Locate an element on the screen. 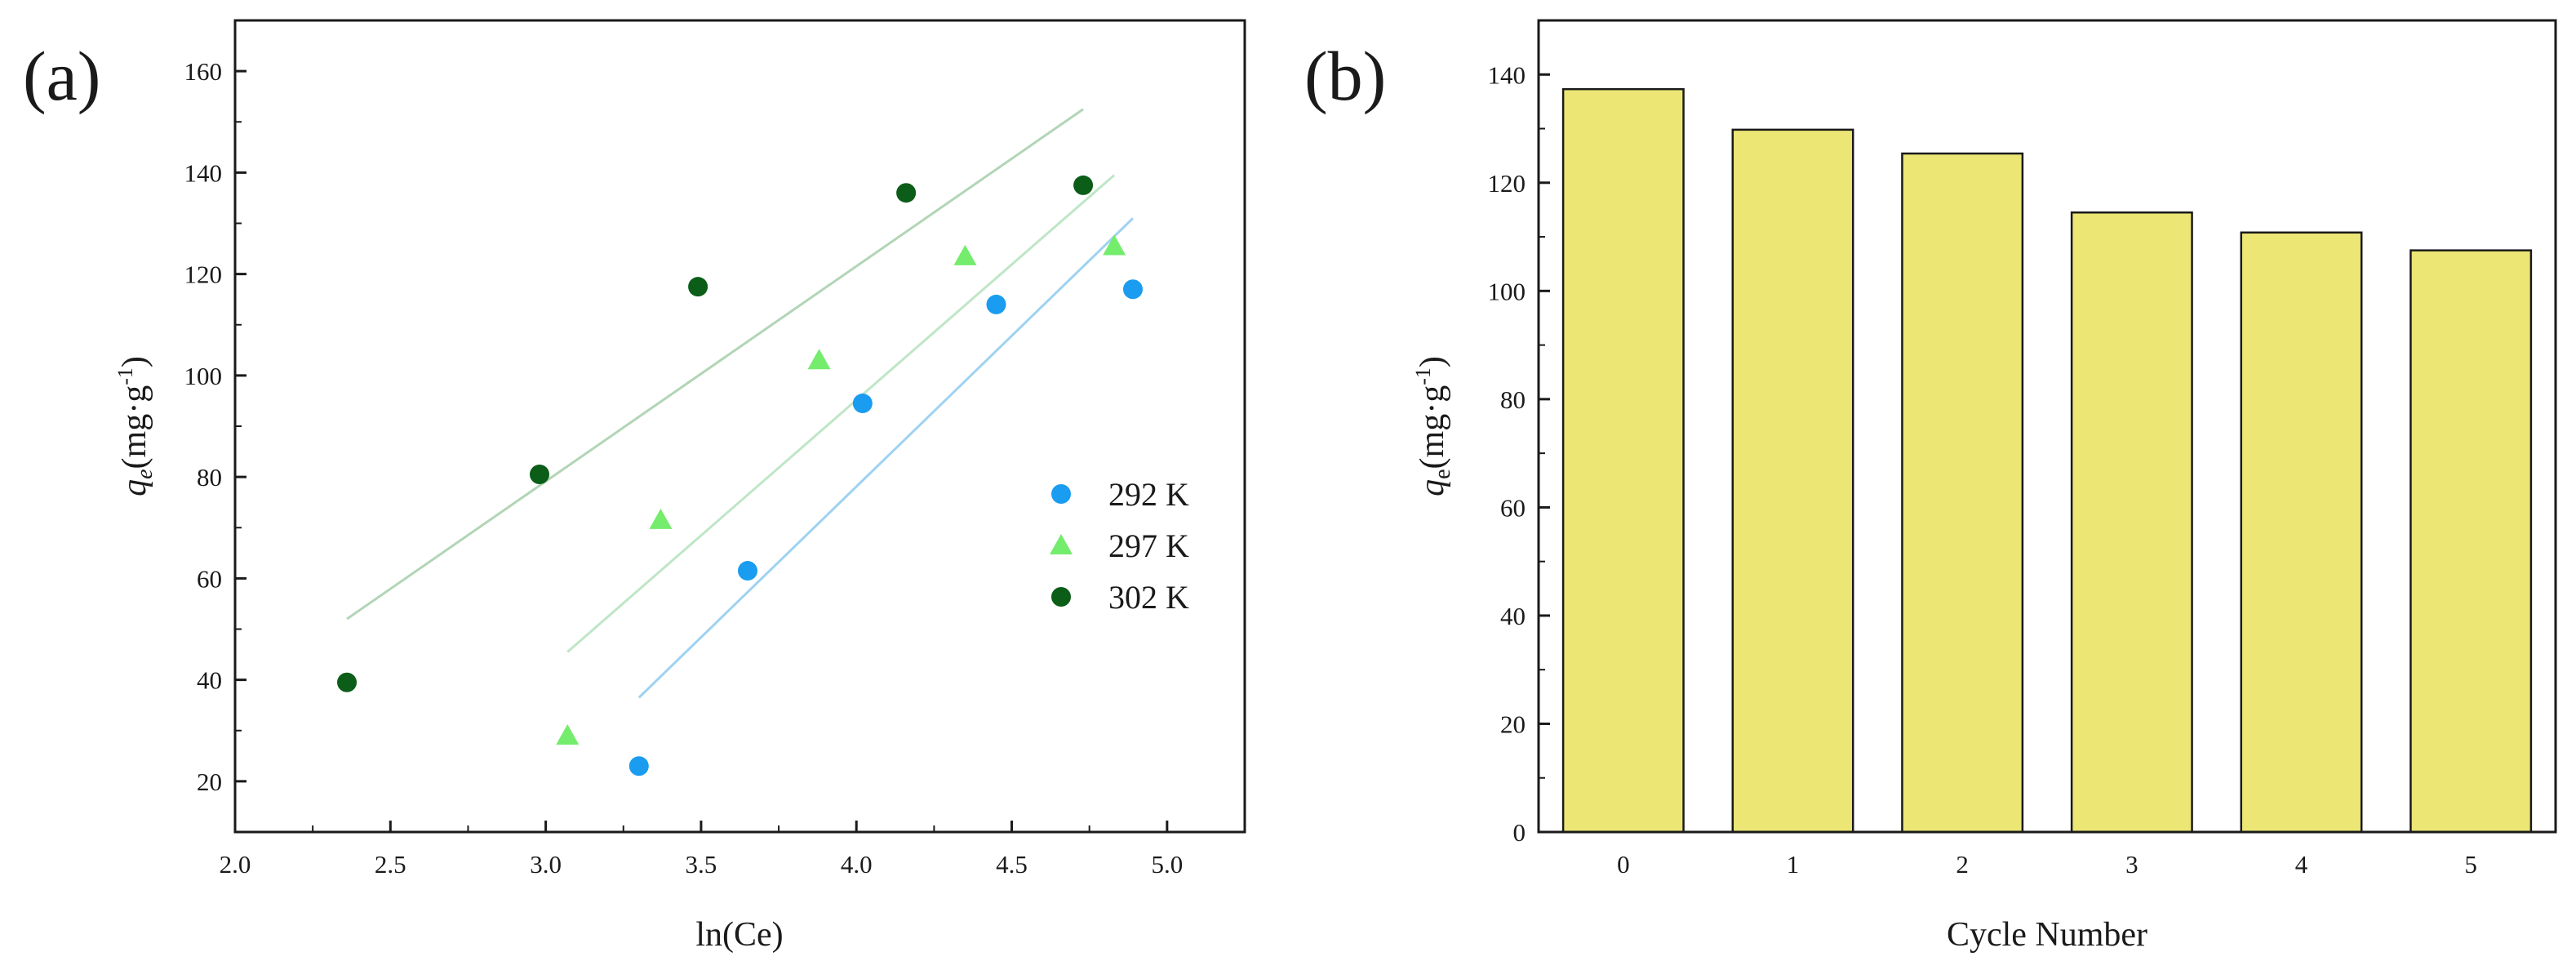 This screenshot has width=2576, height=970. panel-b-y-tick-label: 20 is located at coordinates (1513, 724).